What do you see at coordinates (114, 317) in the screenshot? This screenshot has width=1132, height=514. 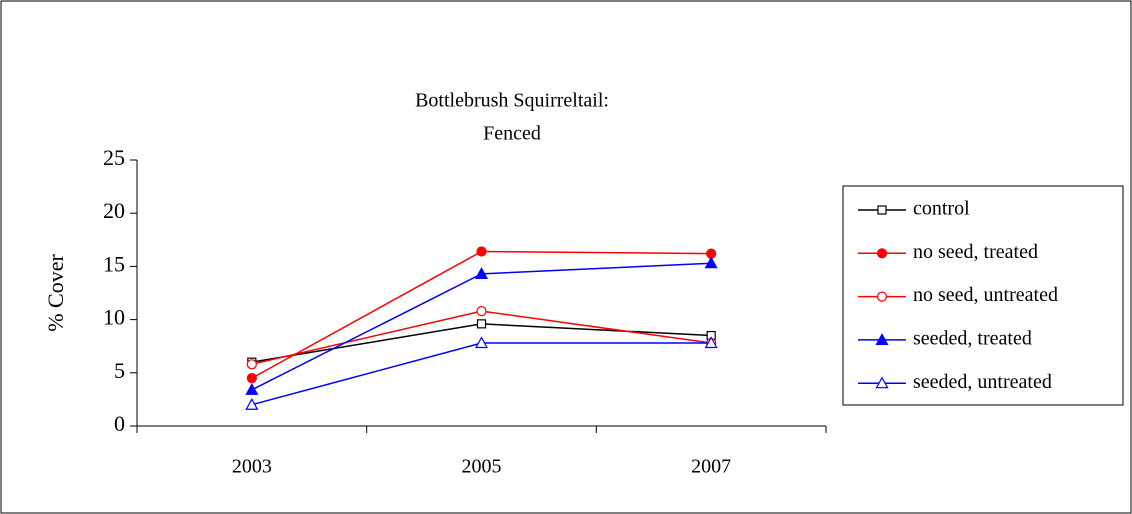 I see `y-tick-label: 10` at bounding box center [114, 317].